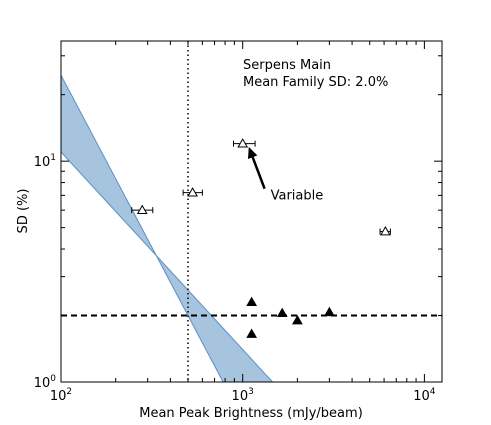 The height and width of the screenshot is (425, 491). Describe the element at coordinates (251, 413) in the screenshot. I see `x-axis-title: Mean Peak Brightness (mJy/beam)` at that location.